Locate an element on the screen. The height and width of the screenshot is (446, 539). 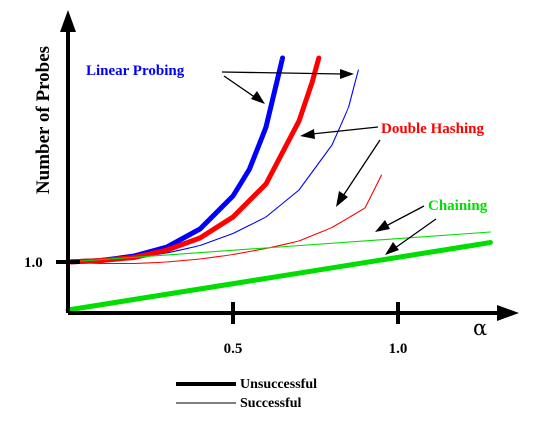
arrowhead-double-hashing-b is located at coordinates (342, 199).